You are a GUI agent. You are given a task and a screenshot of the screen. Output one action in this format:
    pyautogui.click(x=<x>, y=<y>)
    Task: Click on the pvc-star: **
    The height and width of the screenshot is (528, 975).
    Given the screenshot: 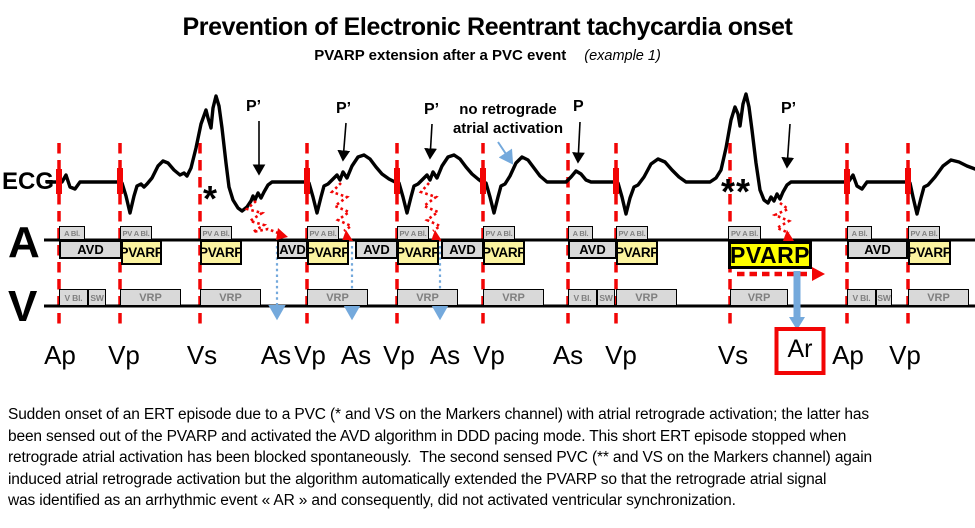 What is the action you would take?
    pyautogui.click(x=736, y=191)
    